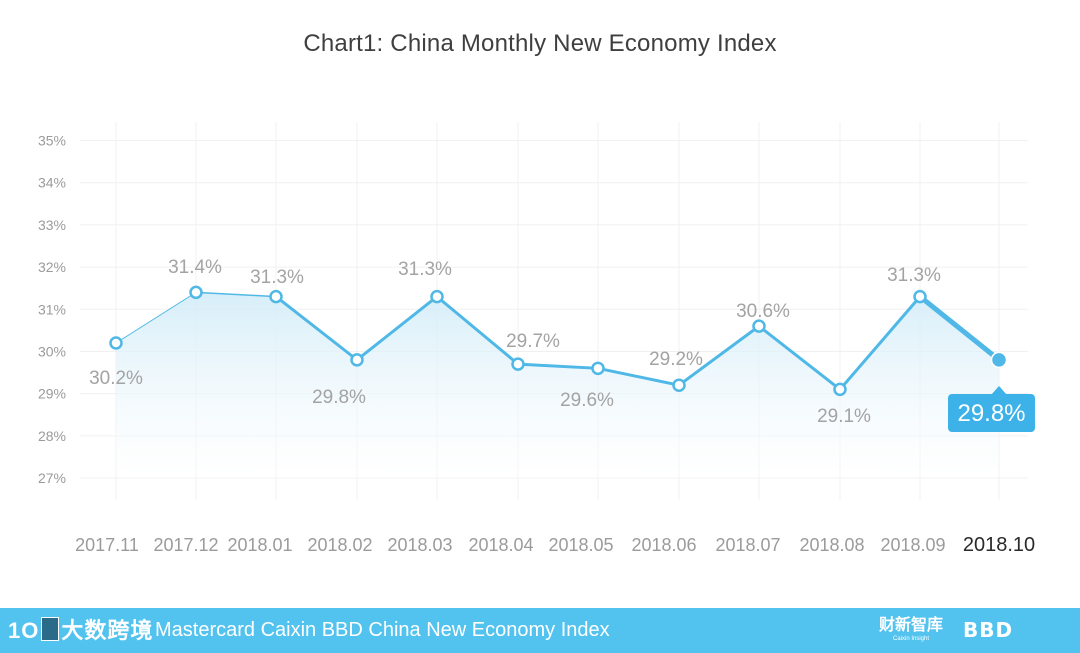 Image resolution: width=1080 pixels, height=653 pixels. I want to click on data-label: 29.8%, so click(339, 397).